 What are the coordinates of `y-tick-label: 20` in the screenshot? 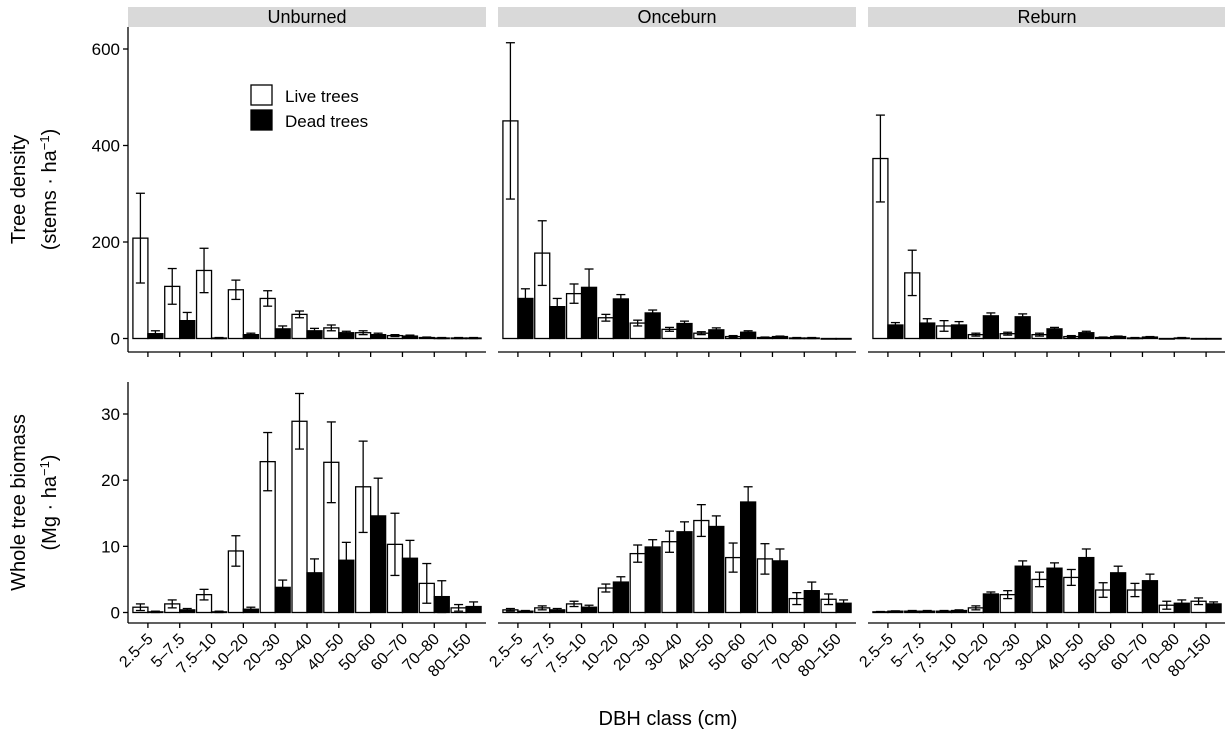 It's located at (110, 480).